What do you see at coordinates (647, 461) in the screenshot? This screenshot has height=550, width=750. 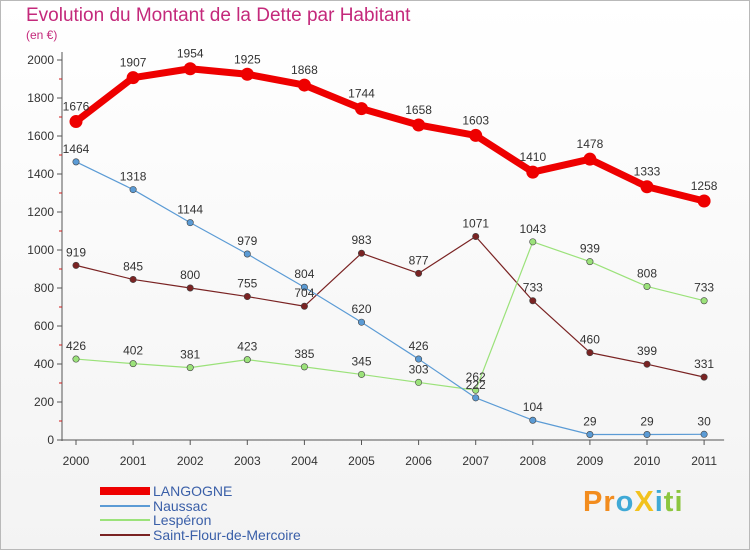 I see `x-tick-label: 2010` at bounding box center [647, 461].